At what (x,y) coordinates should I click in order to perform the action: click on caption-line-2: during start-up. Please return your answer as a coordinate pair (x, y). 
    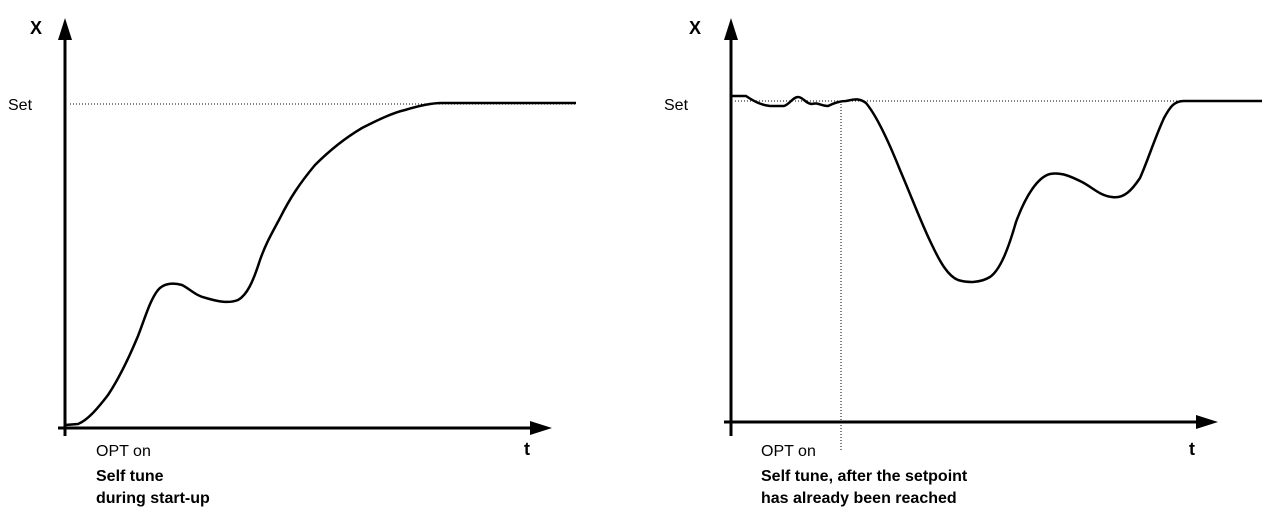
    Looking at the image, I should click on (153, 498).